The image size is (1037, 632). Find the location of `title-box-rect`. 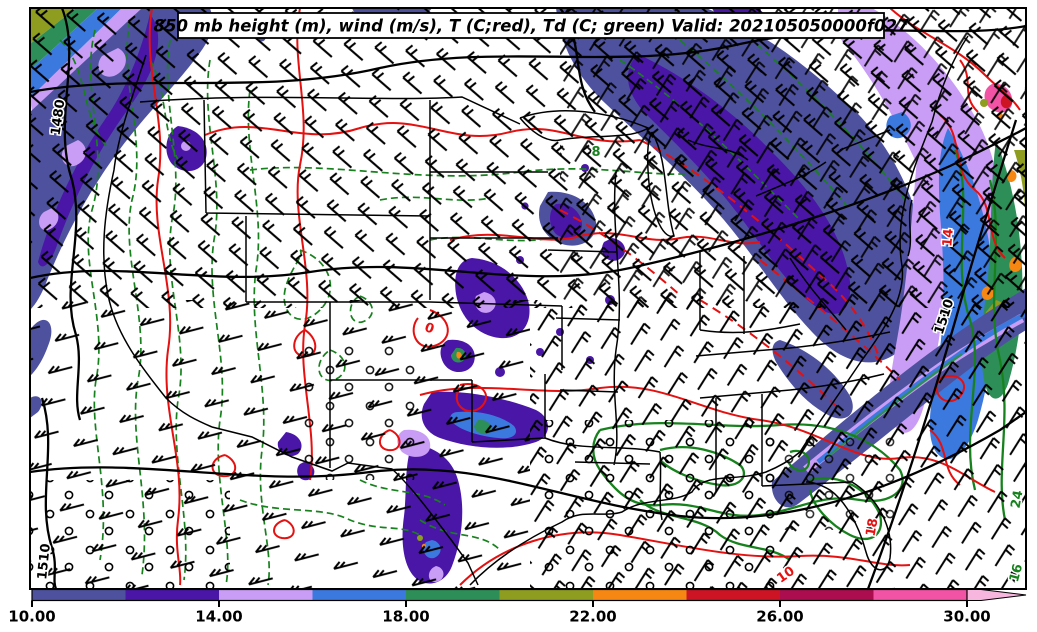

title-box-rect is located at coordinates (531, 25).